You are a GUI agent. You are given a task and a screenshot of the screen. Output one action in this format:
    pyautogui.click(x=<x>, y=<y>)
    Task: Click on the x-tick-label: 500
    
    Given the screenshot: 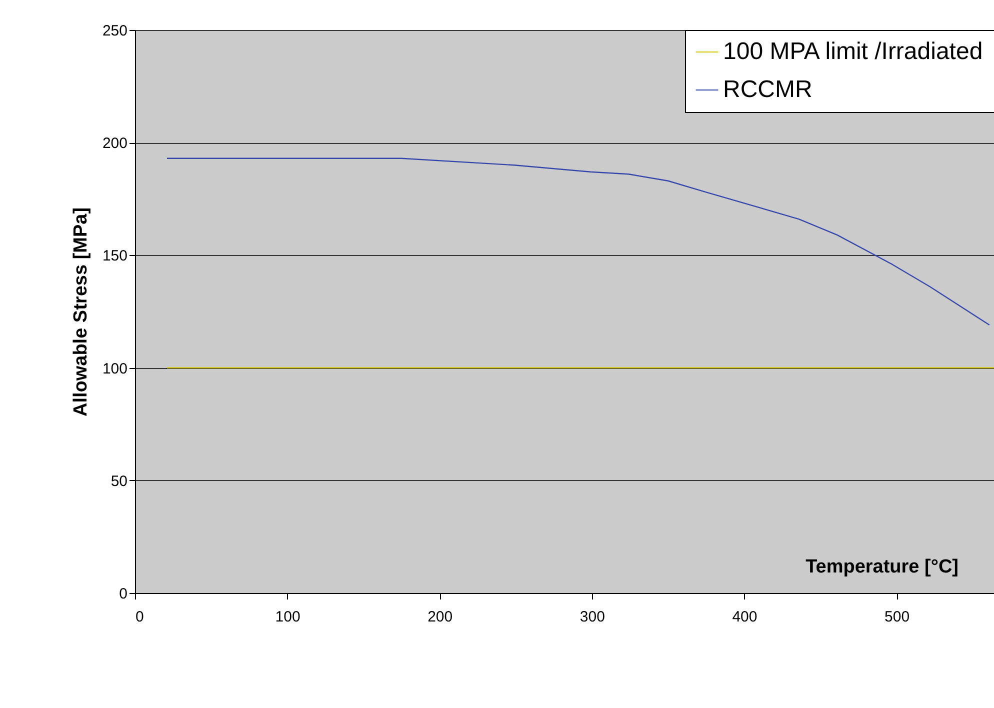 What is the action you would take?
    pyautogui.click(x=897, y=617)
    